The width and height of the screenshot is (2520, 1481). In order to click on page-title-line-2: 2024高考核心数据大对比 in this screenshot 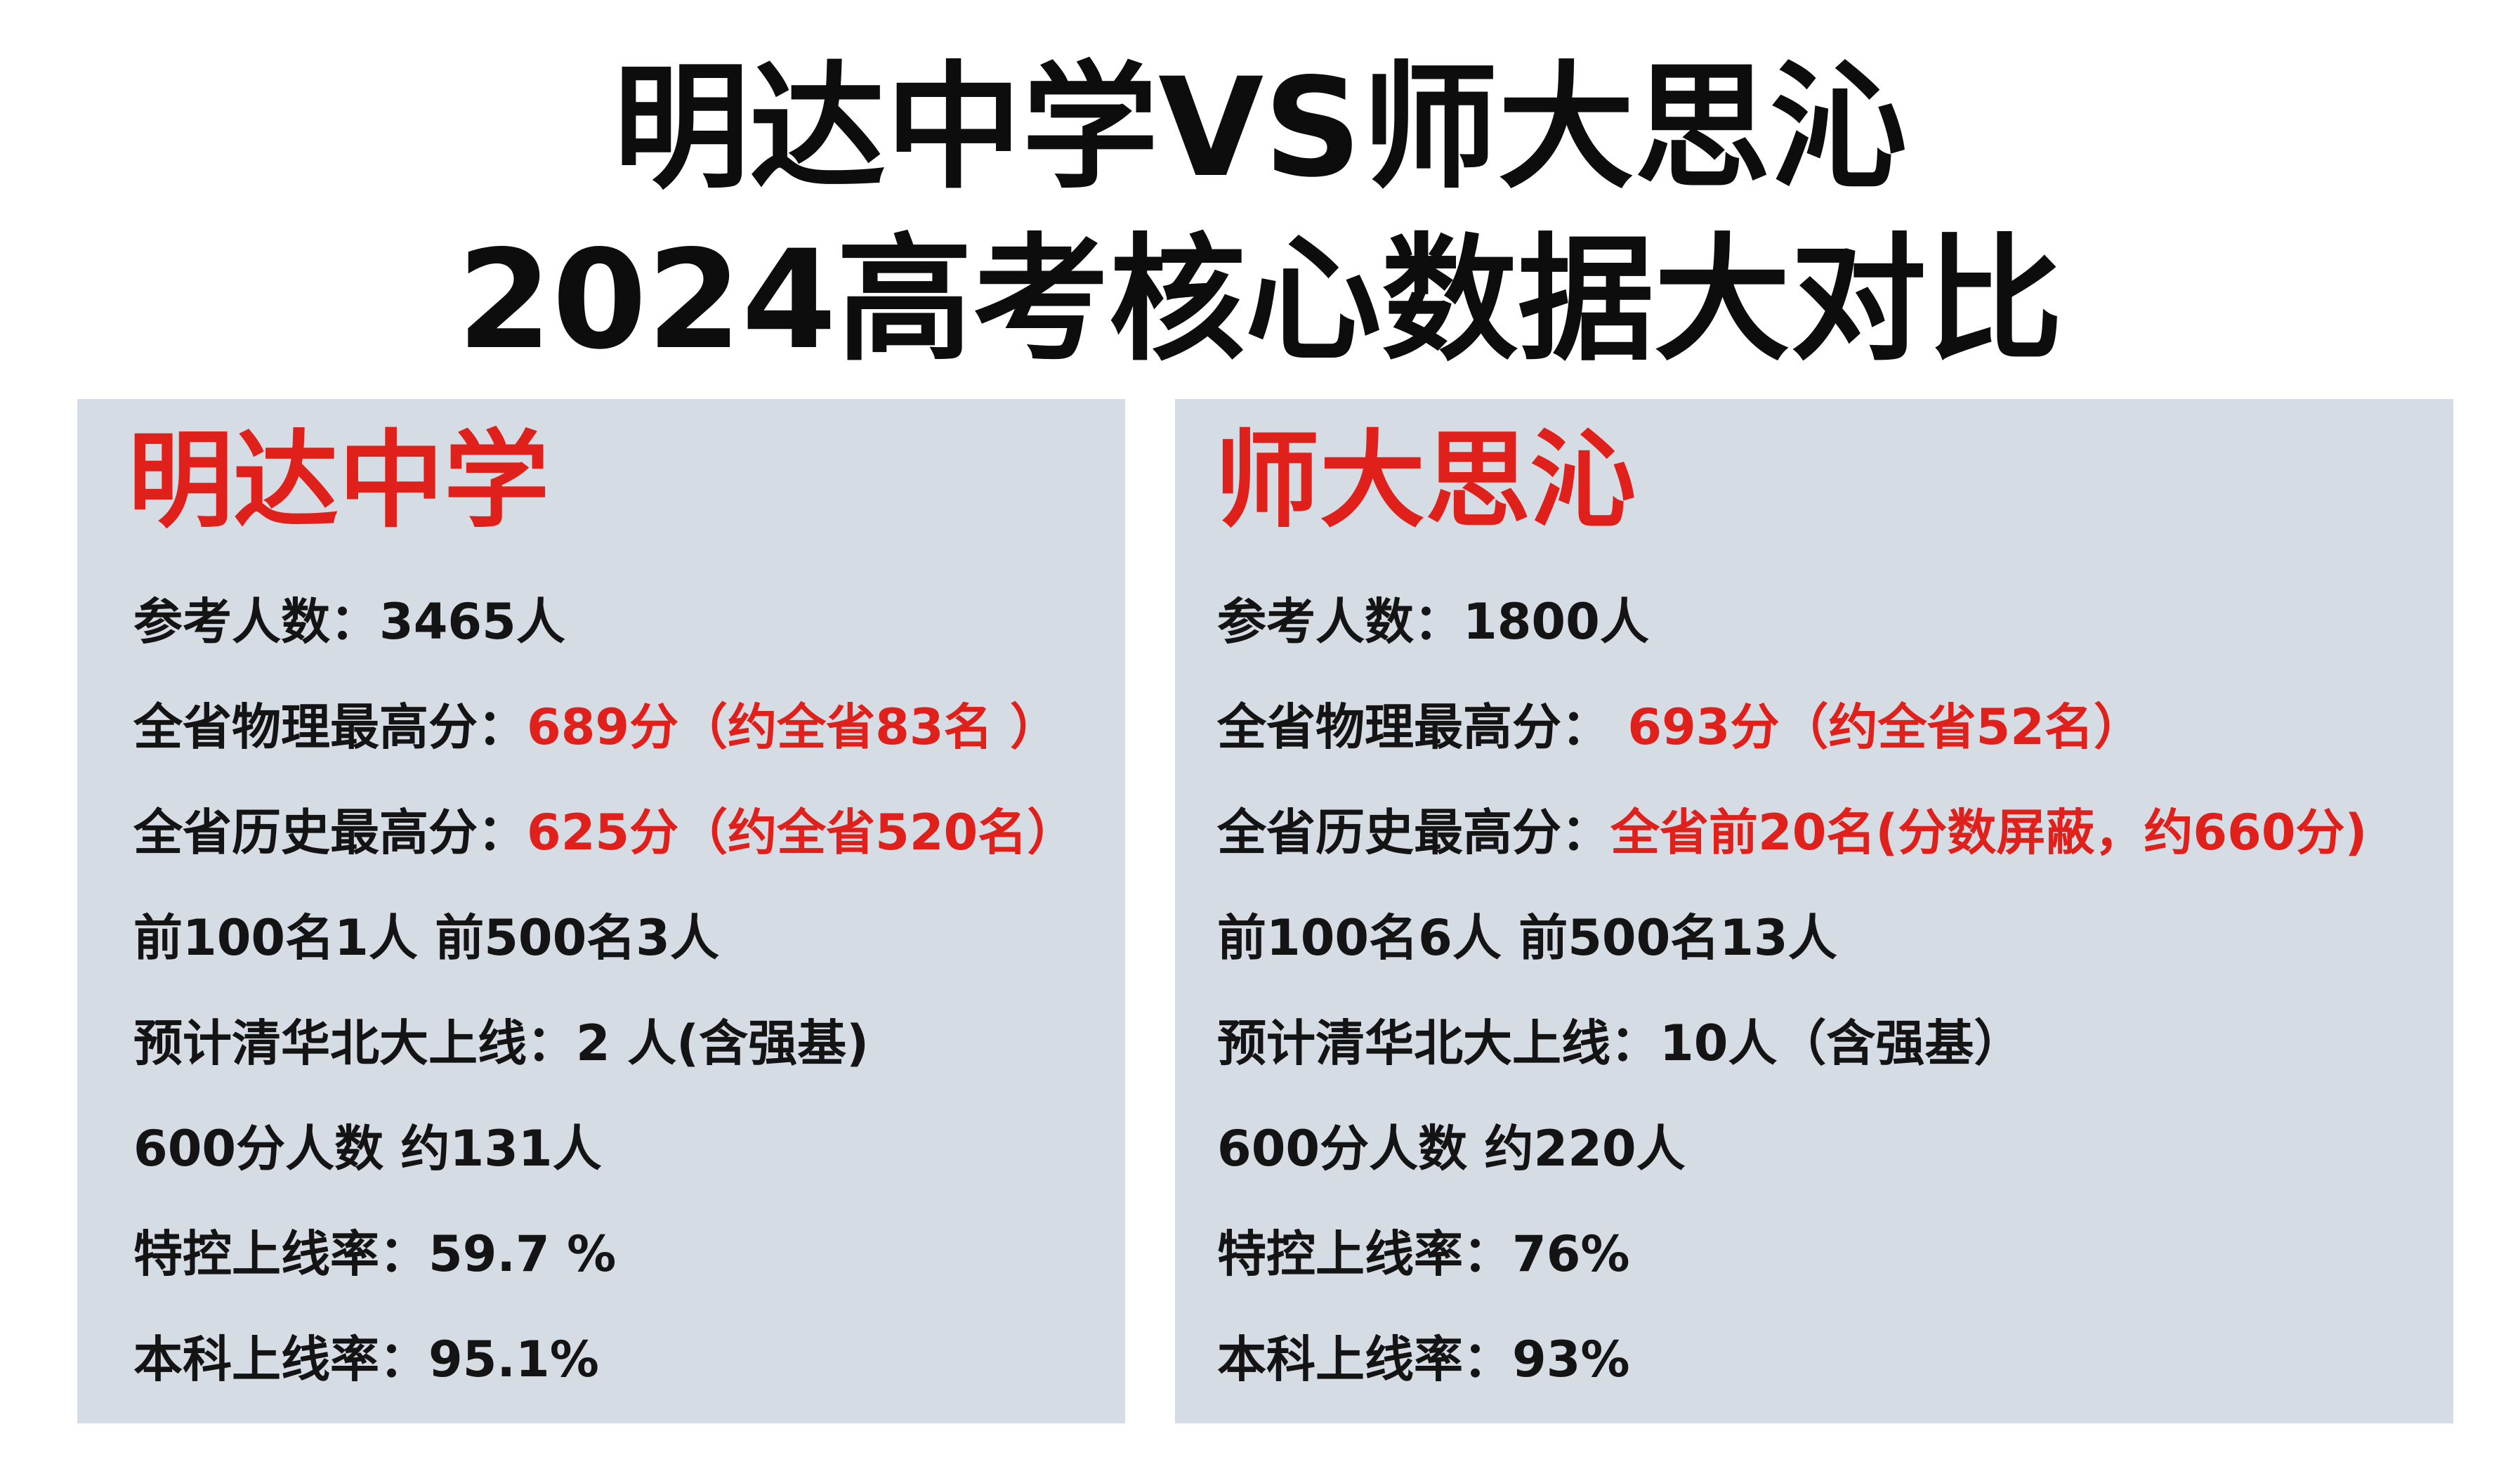, I will do `click(1260, 300)`.